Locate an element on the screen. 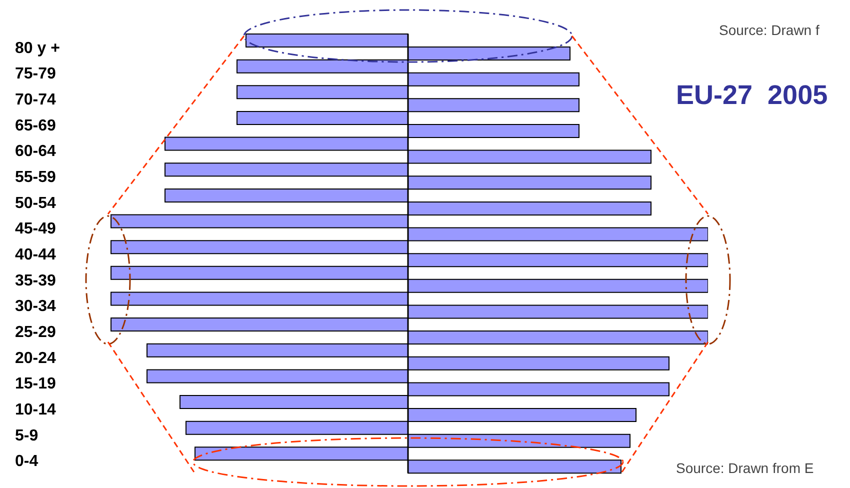  y-tick-label: 10-14 is located at coordinates (35, 409).